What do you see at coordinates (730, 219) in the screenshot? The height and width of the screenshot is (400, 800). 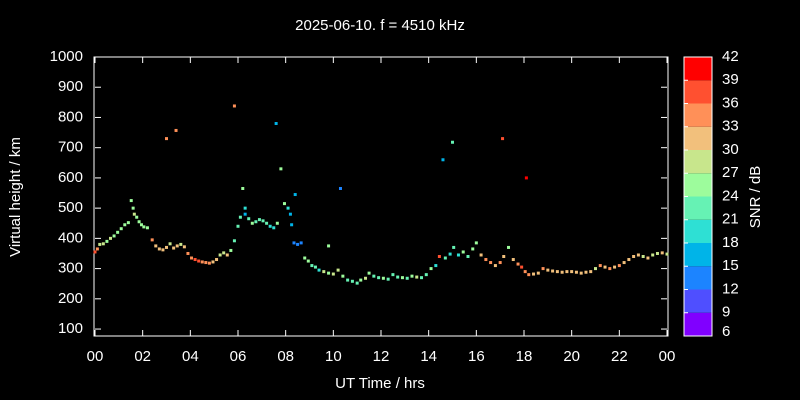 I see `colorbar-tick-label: 21` at bounding box center [730, 219].